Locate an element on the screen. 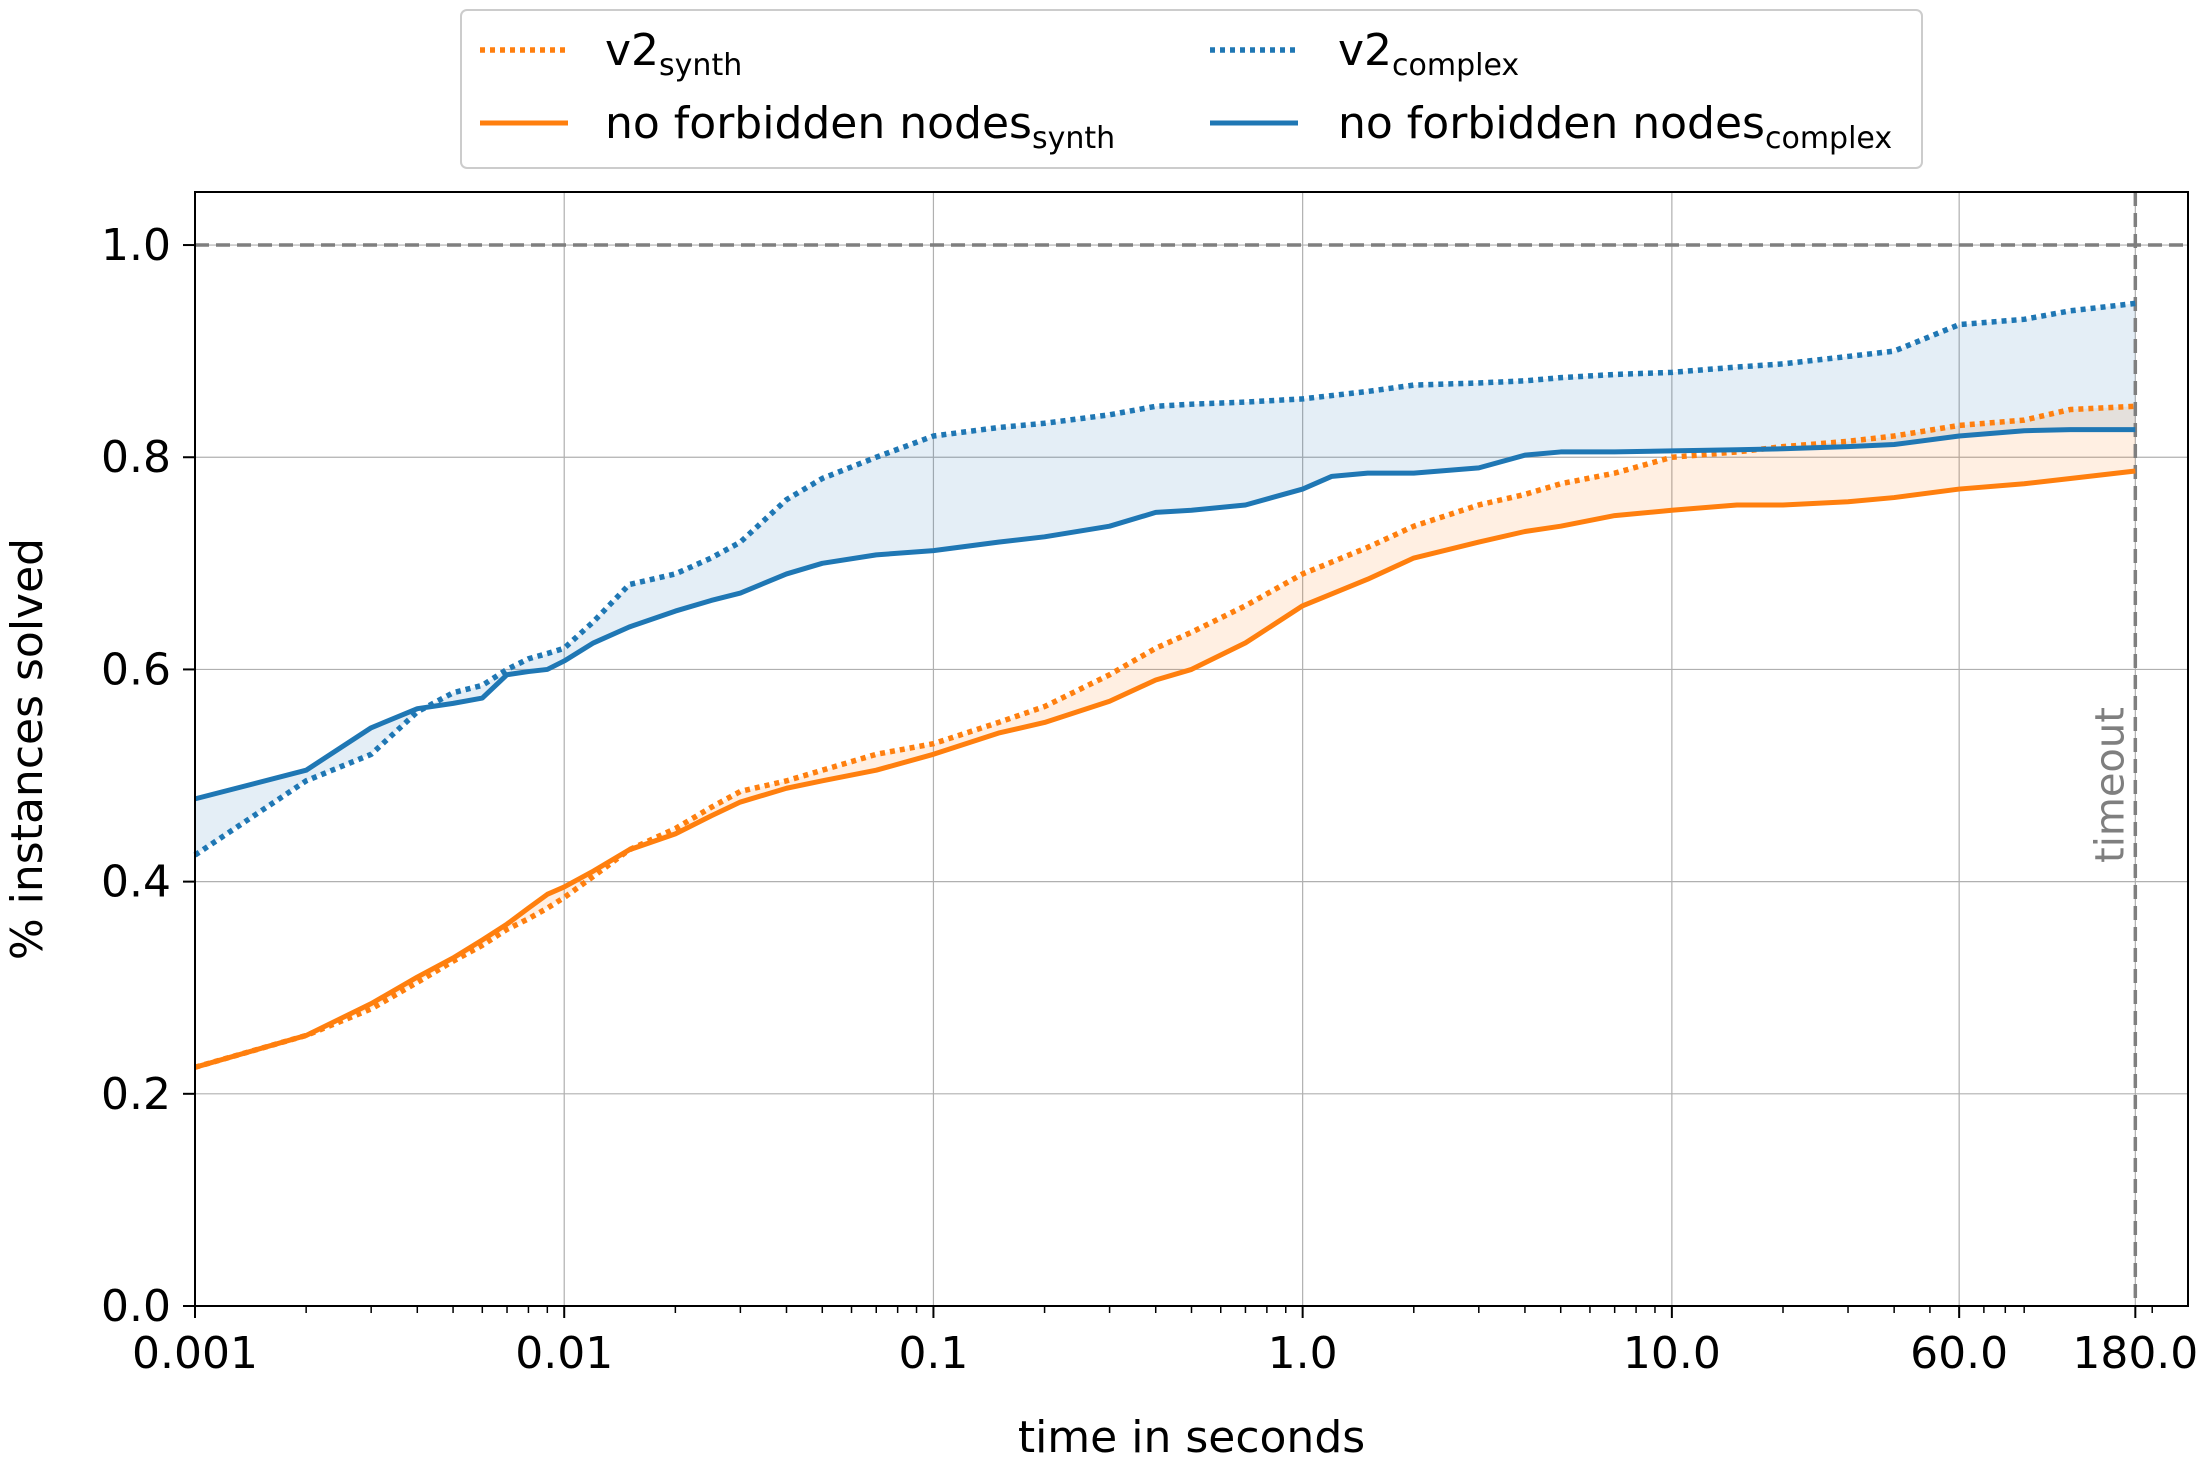  x-tick-label-2: 0.1 is located at coordinates (933, 1353).